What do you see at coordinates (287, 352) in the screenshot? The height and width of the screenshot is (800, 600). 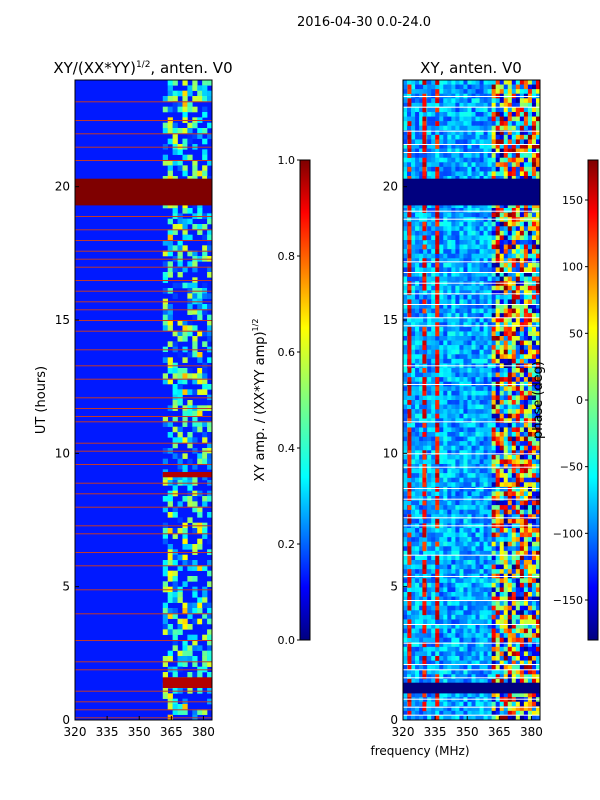 I see `colorbar-tick-label: 0.6` at bounding box center [287, 352].